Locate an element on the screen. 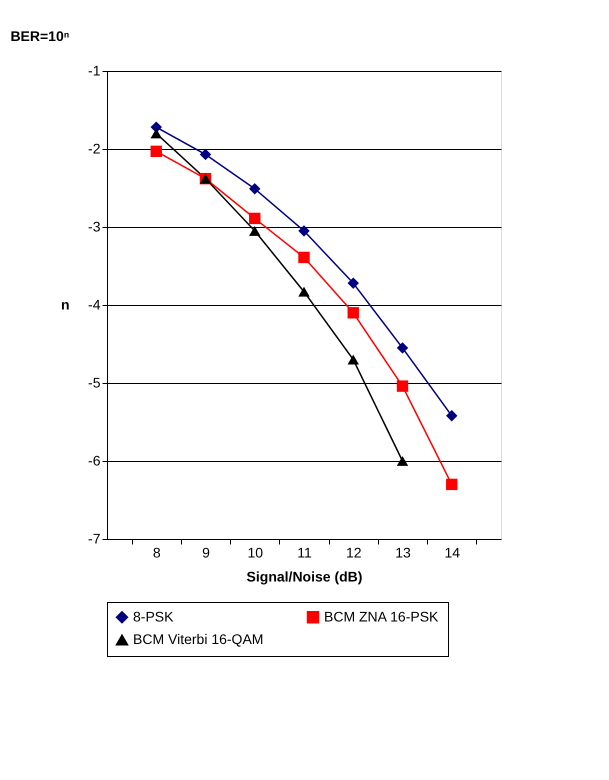 The height and width of the screenshot is (780, 609). y-tick-label: -5 is located at coordinates (94, 382).